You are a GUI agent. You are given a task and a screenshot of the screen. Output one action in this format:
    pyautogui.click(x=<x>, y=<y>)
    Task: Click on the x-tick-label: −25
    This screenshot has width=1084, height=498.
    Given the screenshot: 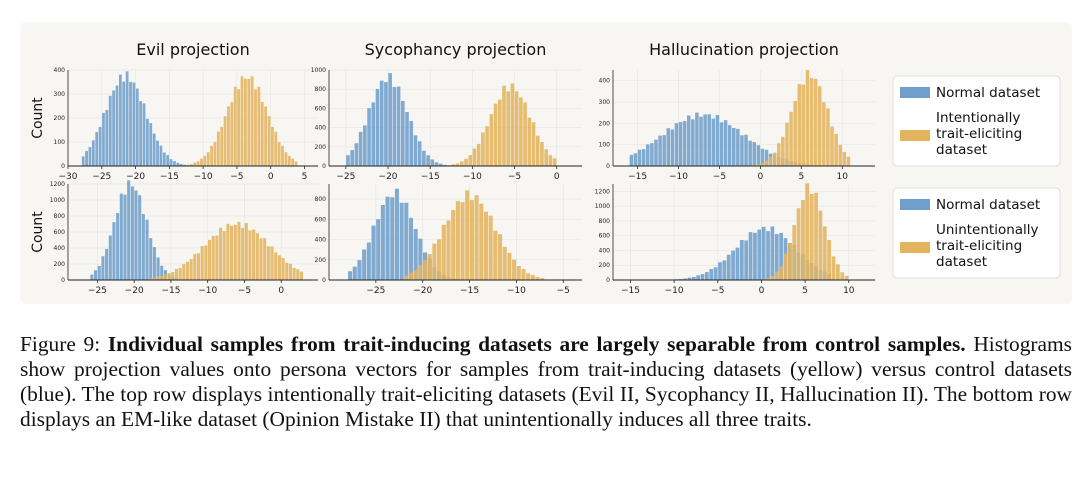 What is the action you would take?
    pyautogui.click(x=101, y=177)
    